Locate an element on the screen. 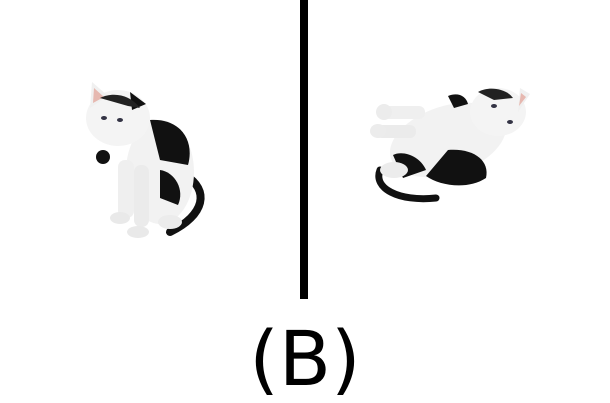 The width and height of the screenshot is (610, 403). cat-sitting-icon is located at coordinates (145, 160).